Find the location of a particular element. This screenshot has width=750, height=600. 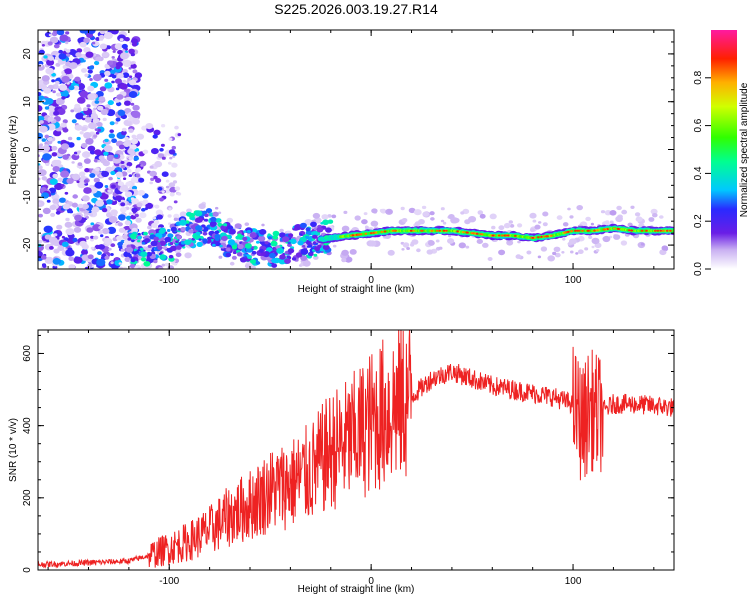

figure-title: S225.2026.003.19.27.R14 is located at coordinates (356, 9).